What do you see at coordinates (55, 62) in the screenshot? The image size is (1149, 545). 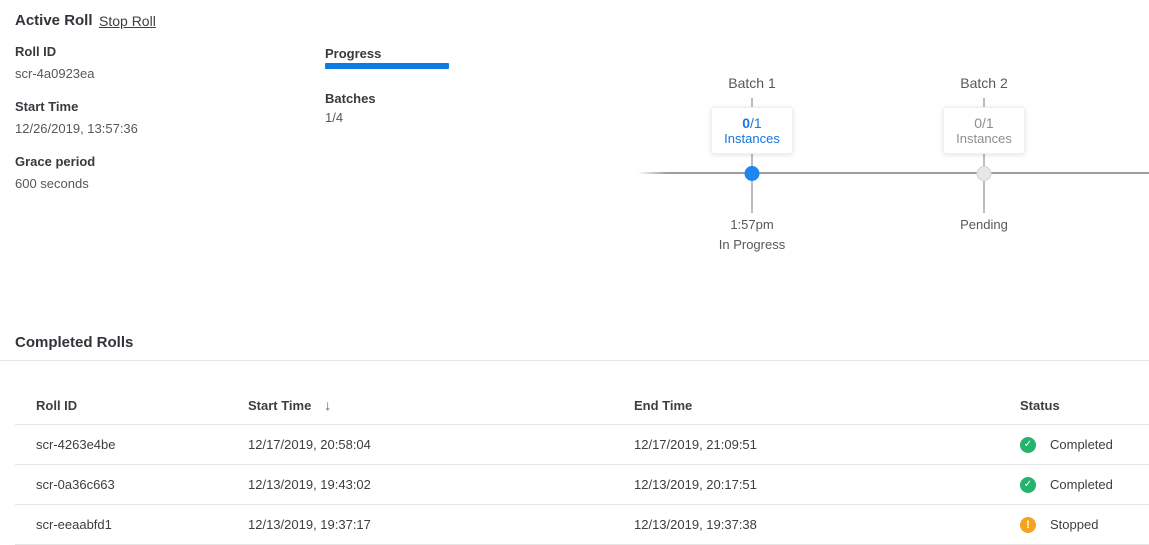 I see `roll-id-field: Roll ID scr-4a0923ea` at bounding box center [55, 62].